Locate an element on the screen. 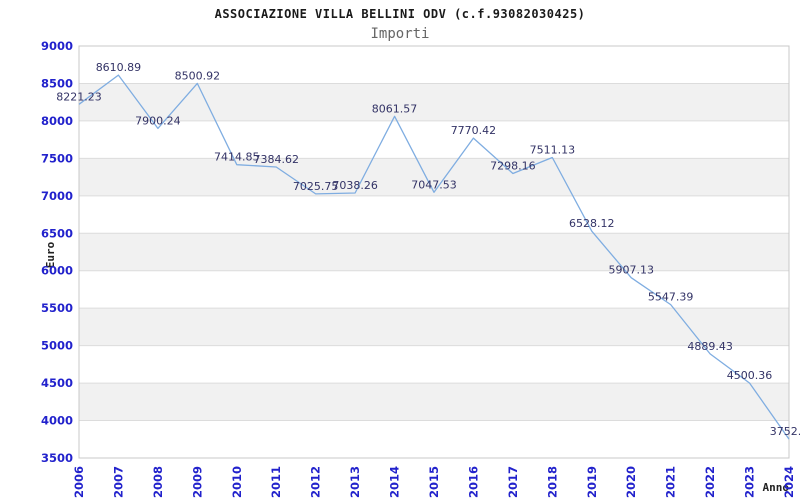  y-tick-label: 6500 is located at coordinates (57, 233).